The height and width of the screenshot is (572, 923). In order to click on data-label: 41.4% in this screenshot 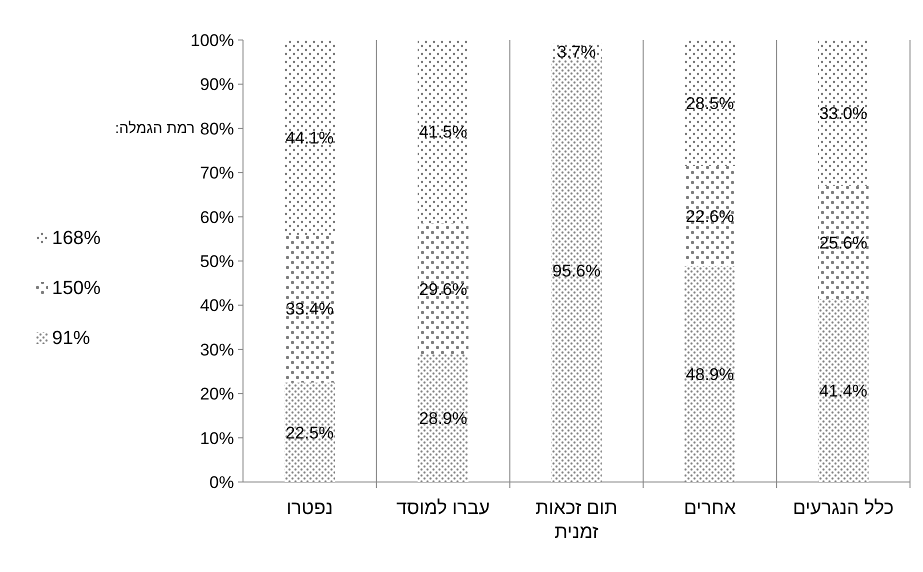, I will do `click(843, 391)`.